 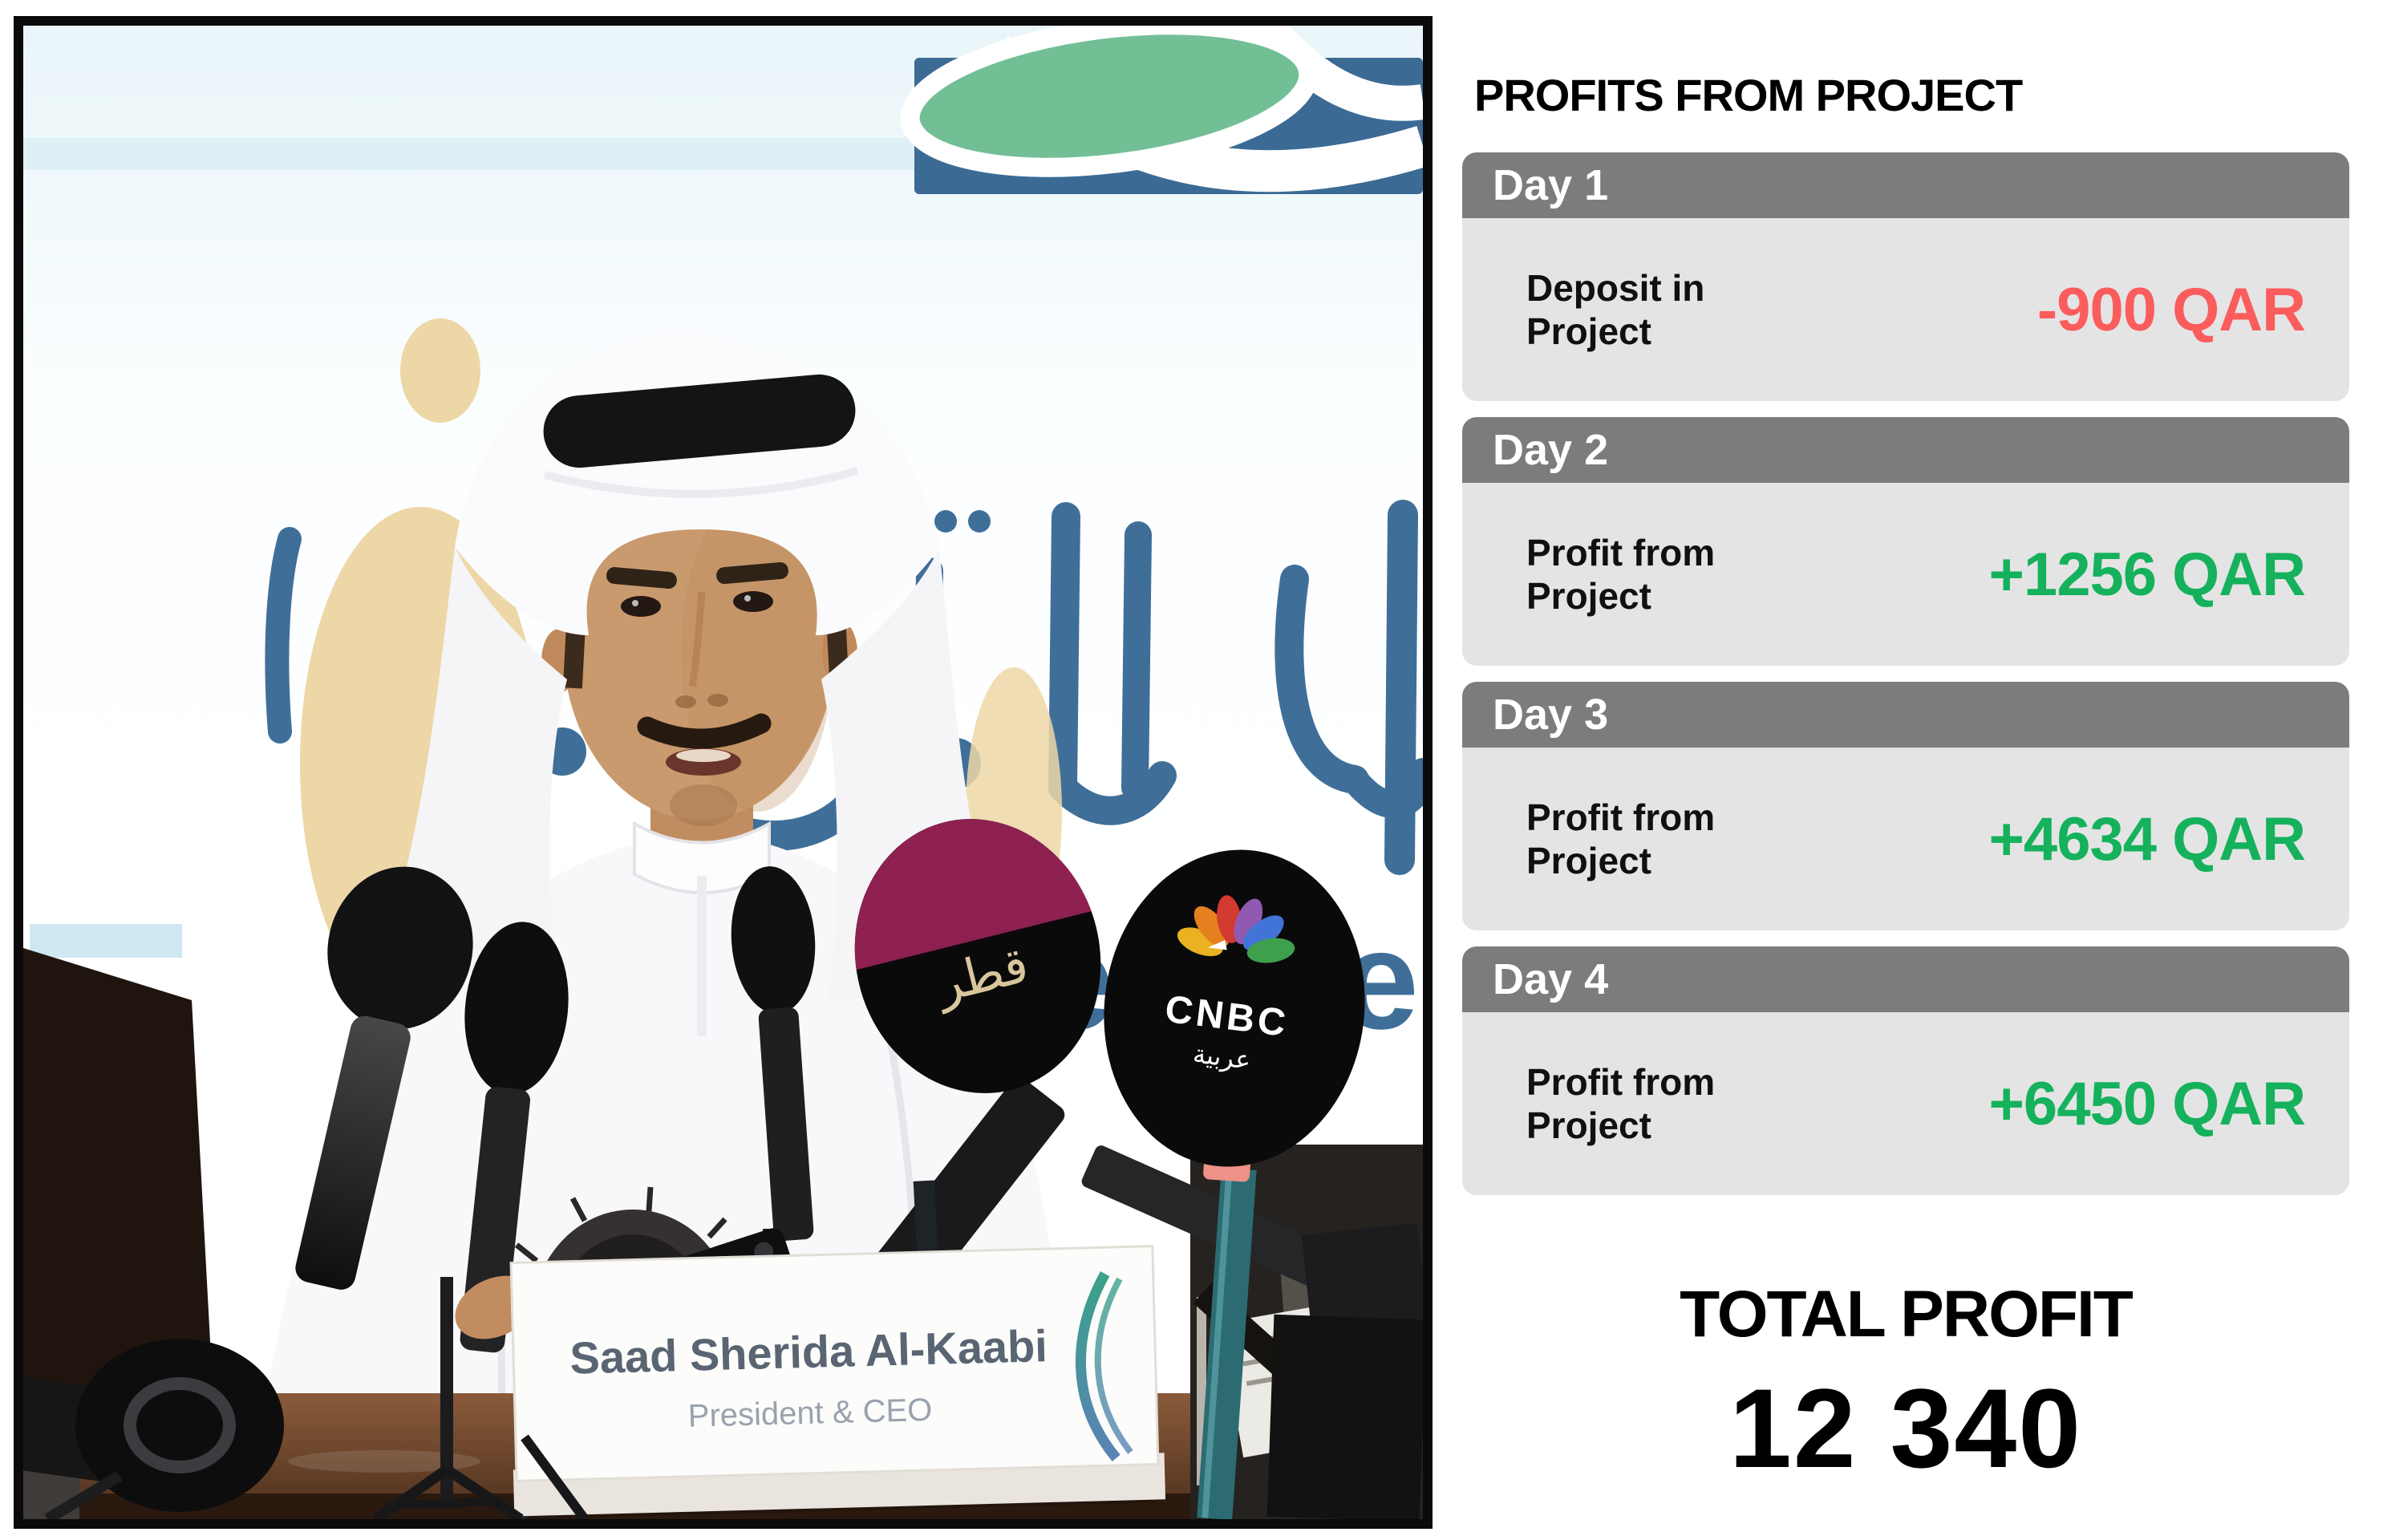 I want to click on microphone-black-left, so click(x=384, y=1078).